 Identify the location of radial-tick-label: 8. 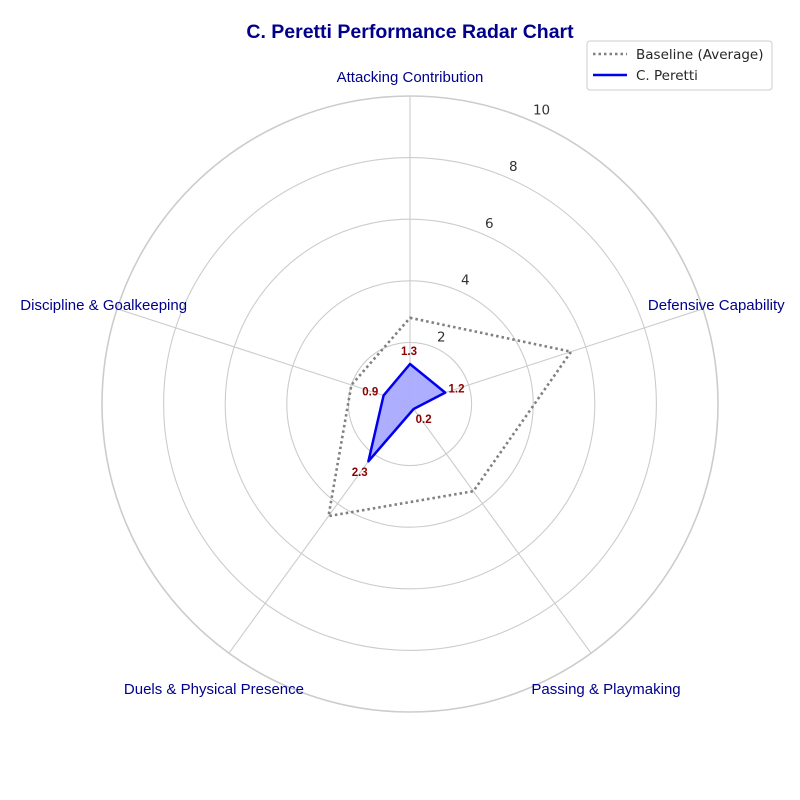
(513, 167).